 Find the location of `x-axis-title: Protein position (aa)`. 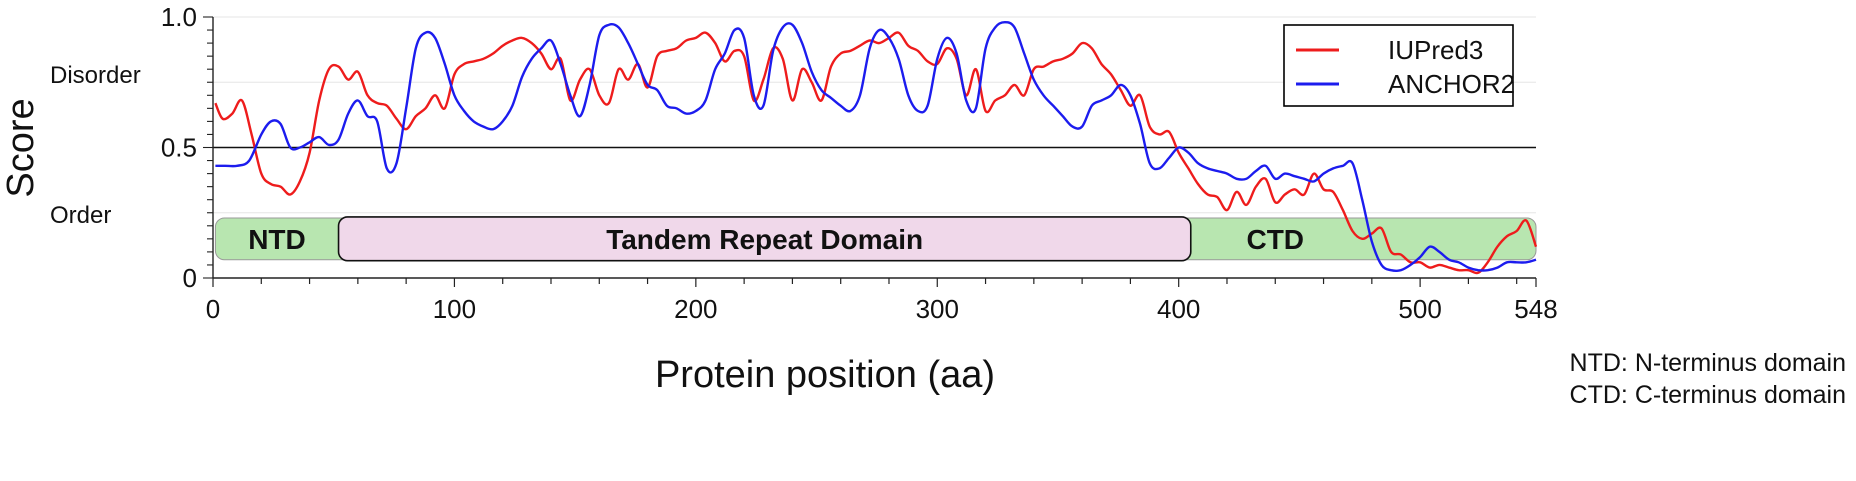

x-axis-title: Protein position (aa) is located at coordinates (825, 375).